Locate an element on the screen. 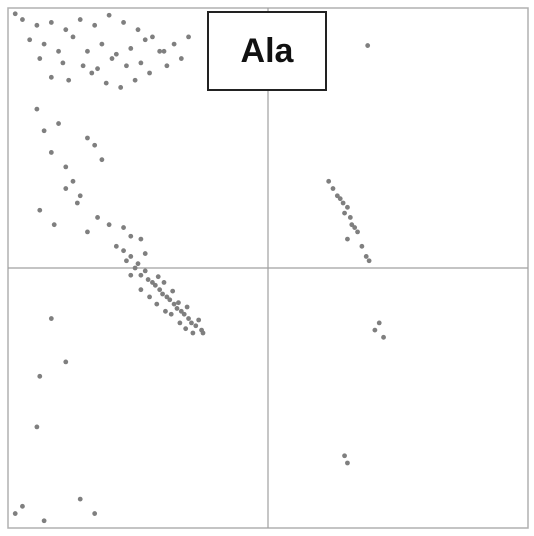 The width and height of the screenshot is (534, 536). chart-title: Ala is located at coordinates (268, 51).